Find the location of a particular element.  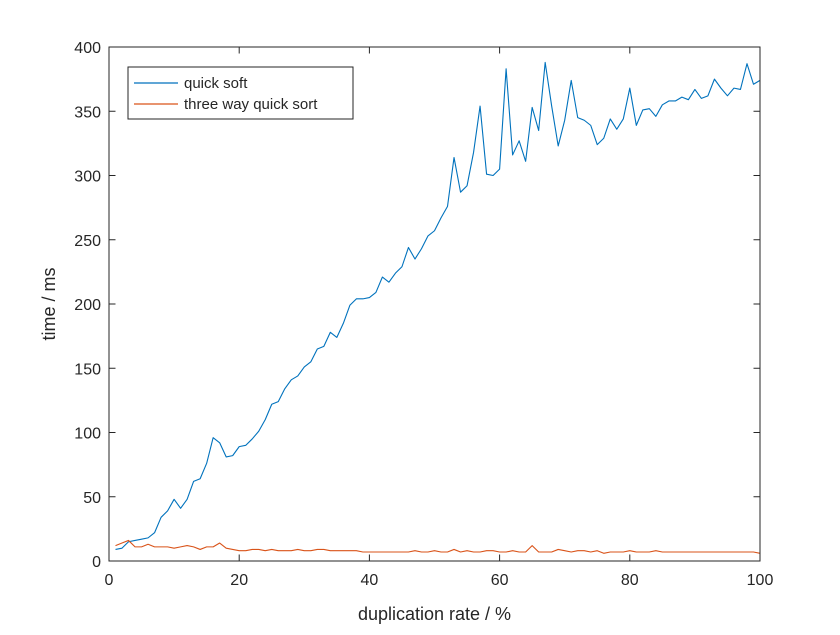

y-tick-label-300: 300 is located at coordinates (87, 177).